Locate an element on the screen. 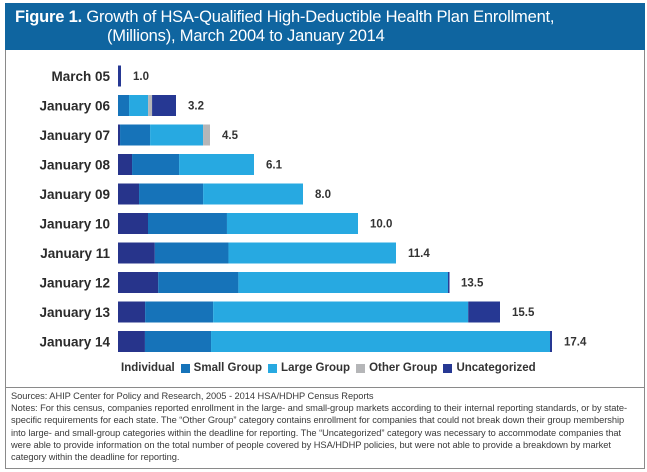 This screenshot has height=472, width=647. bar-row-january-11: January 11 11.4 is located at coordinates (235, 253).